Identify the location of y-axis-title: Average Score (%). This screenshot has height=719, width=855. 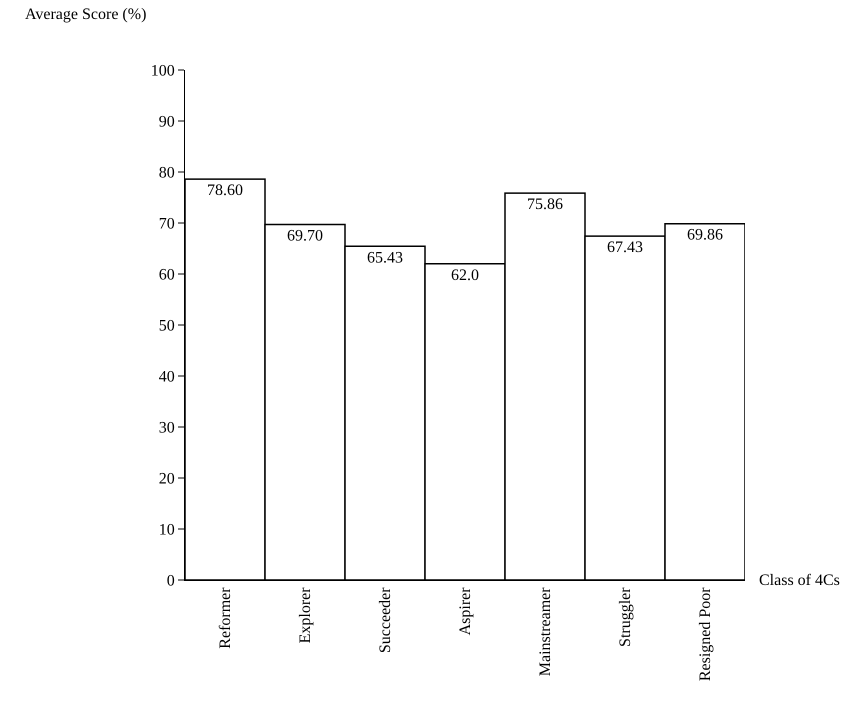
(85, 14).